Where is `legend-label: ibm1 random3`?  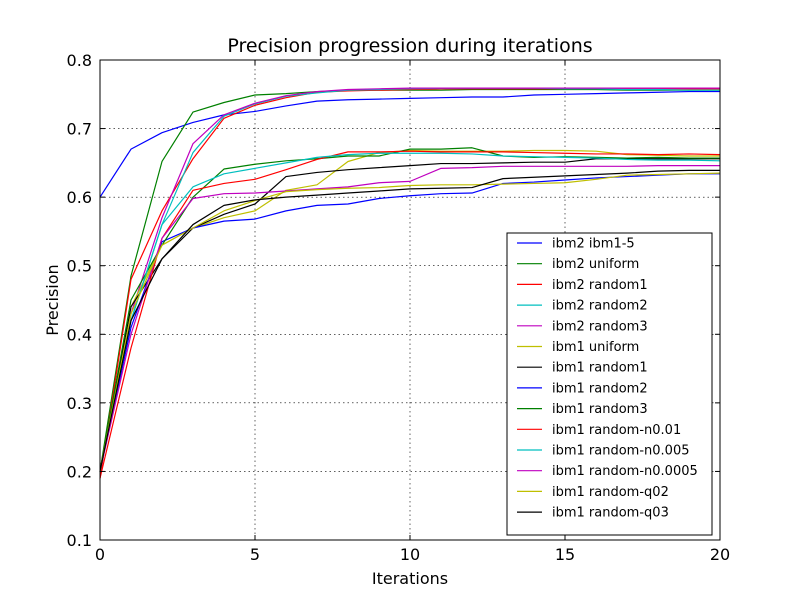 legend-label: ibm1 random3 is located at coordinates (600, 409).